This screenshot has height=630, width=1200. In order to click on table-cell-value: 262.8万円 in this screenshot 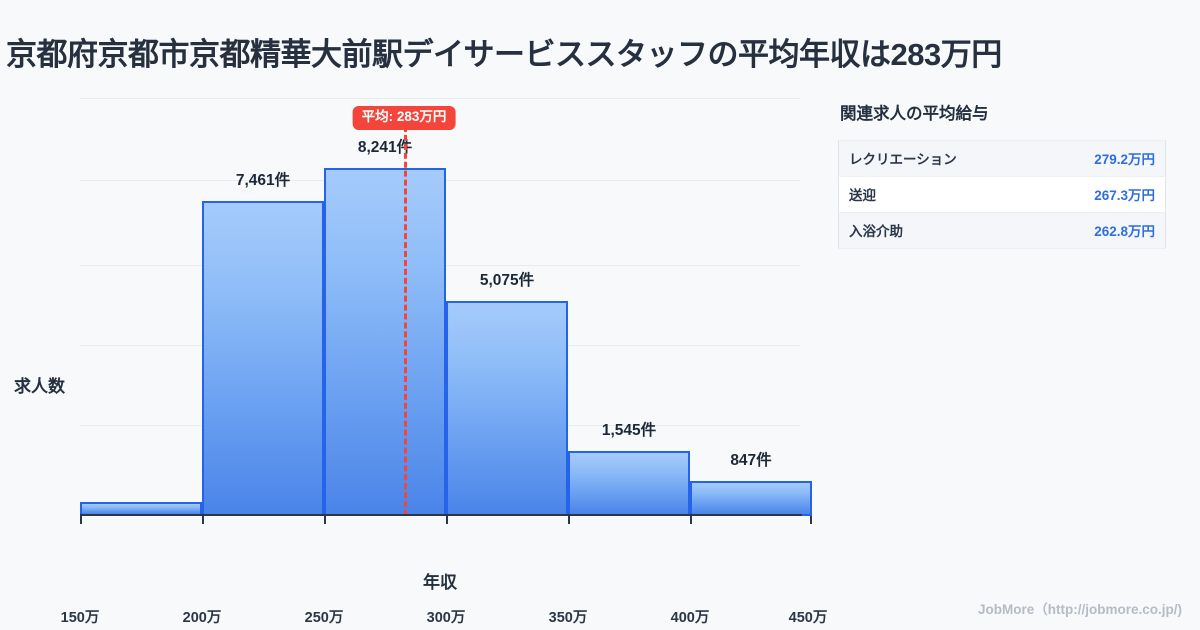, I will do `click(1102, 230)`.